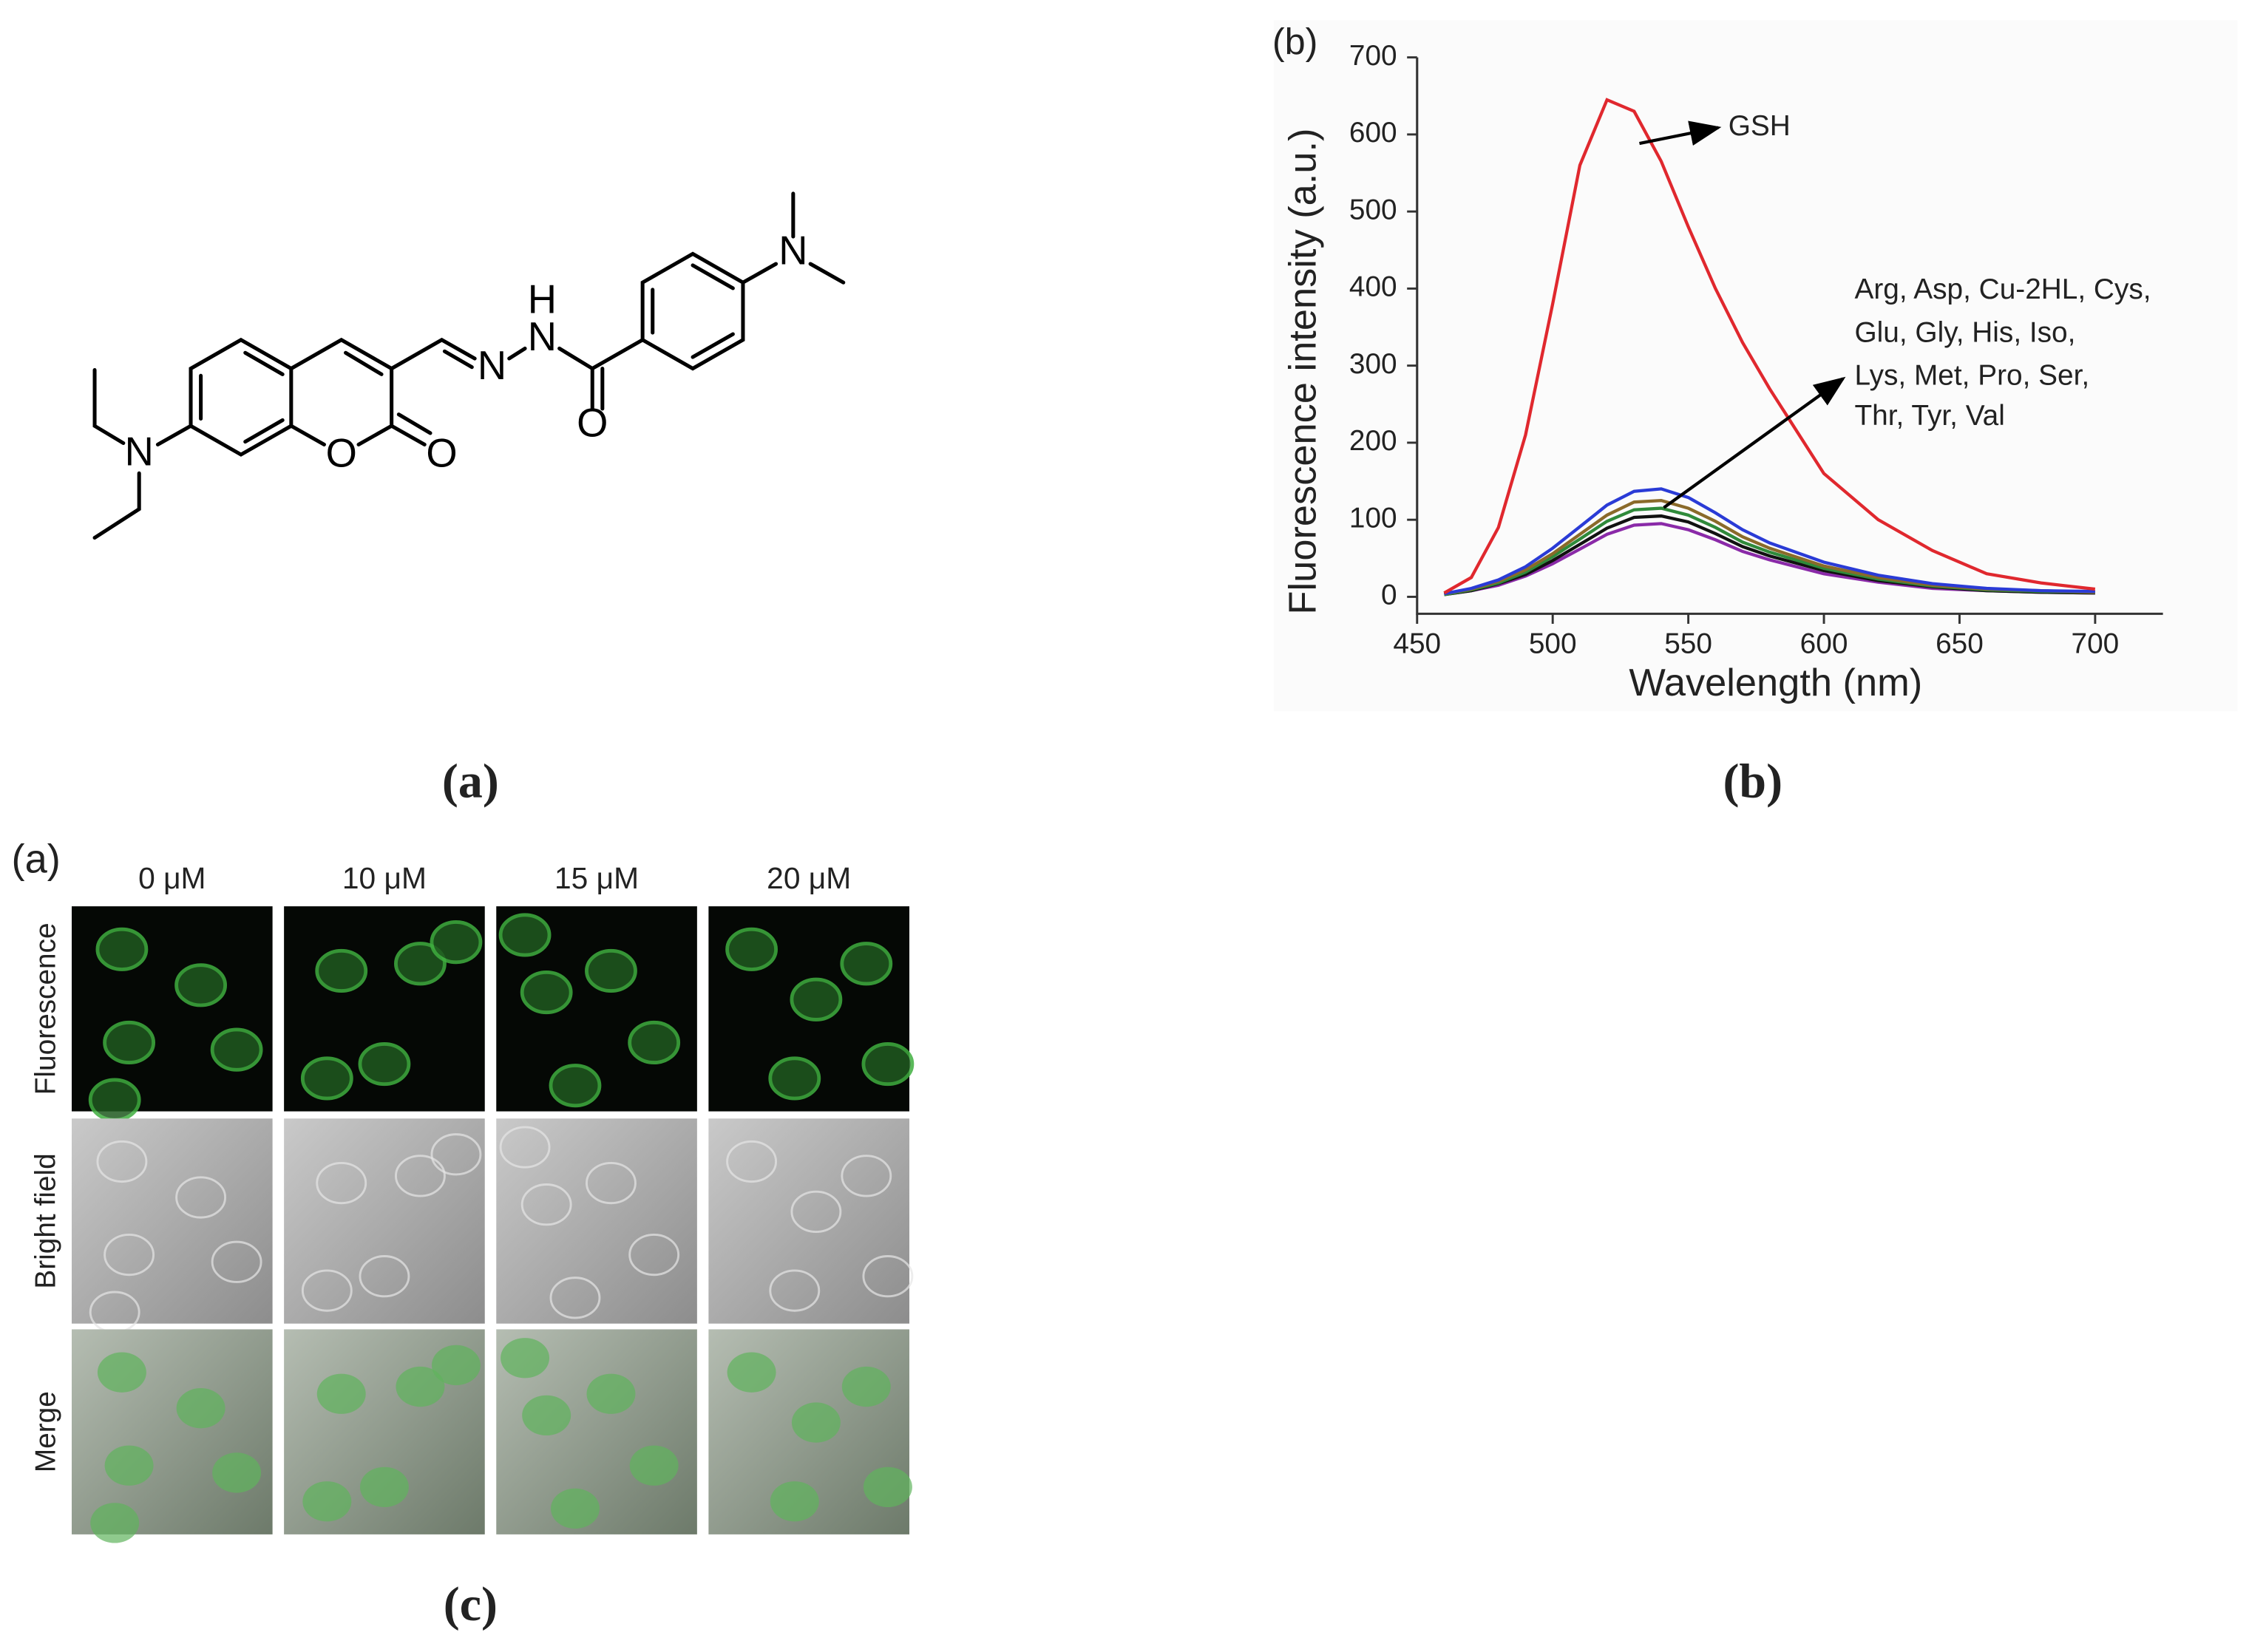 The width and height of the screenshot is (2249, 1652). What do you see at coordinates (1776, 683) in the screenshot?
I see `x-axis-title: Wavelength (nm)` at bounding box center [1776, 683].